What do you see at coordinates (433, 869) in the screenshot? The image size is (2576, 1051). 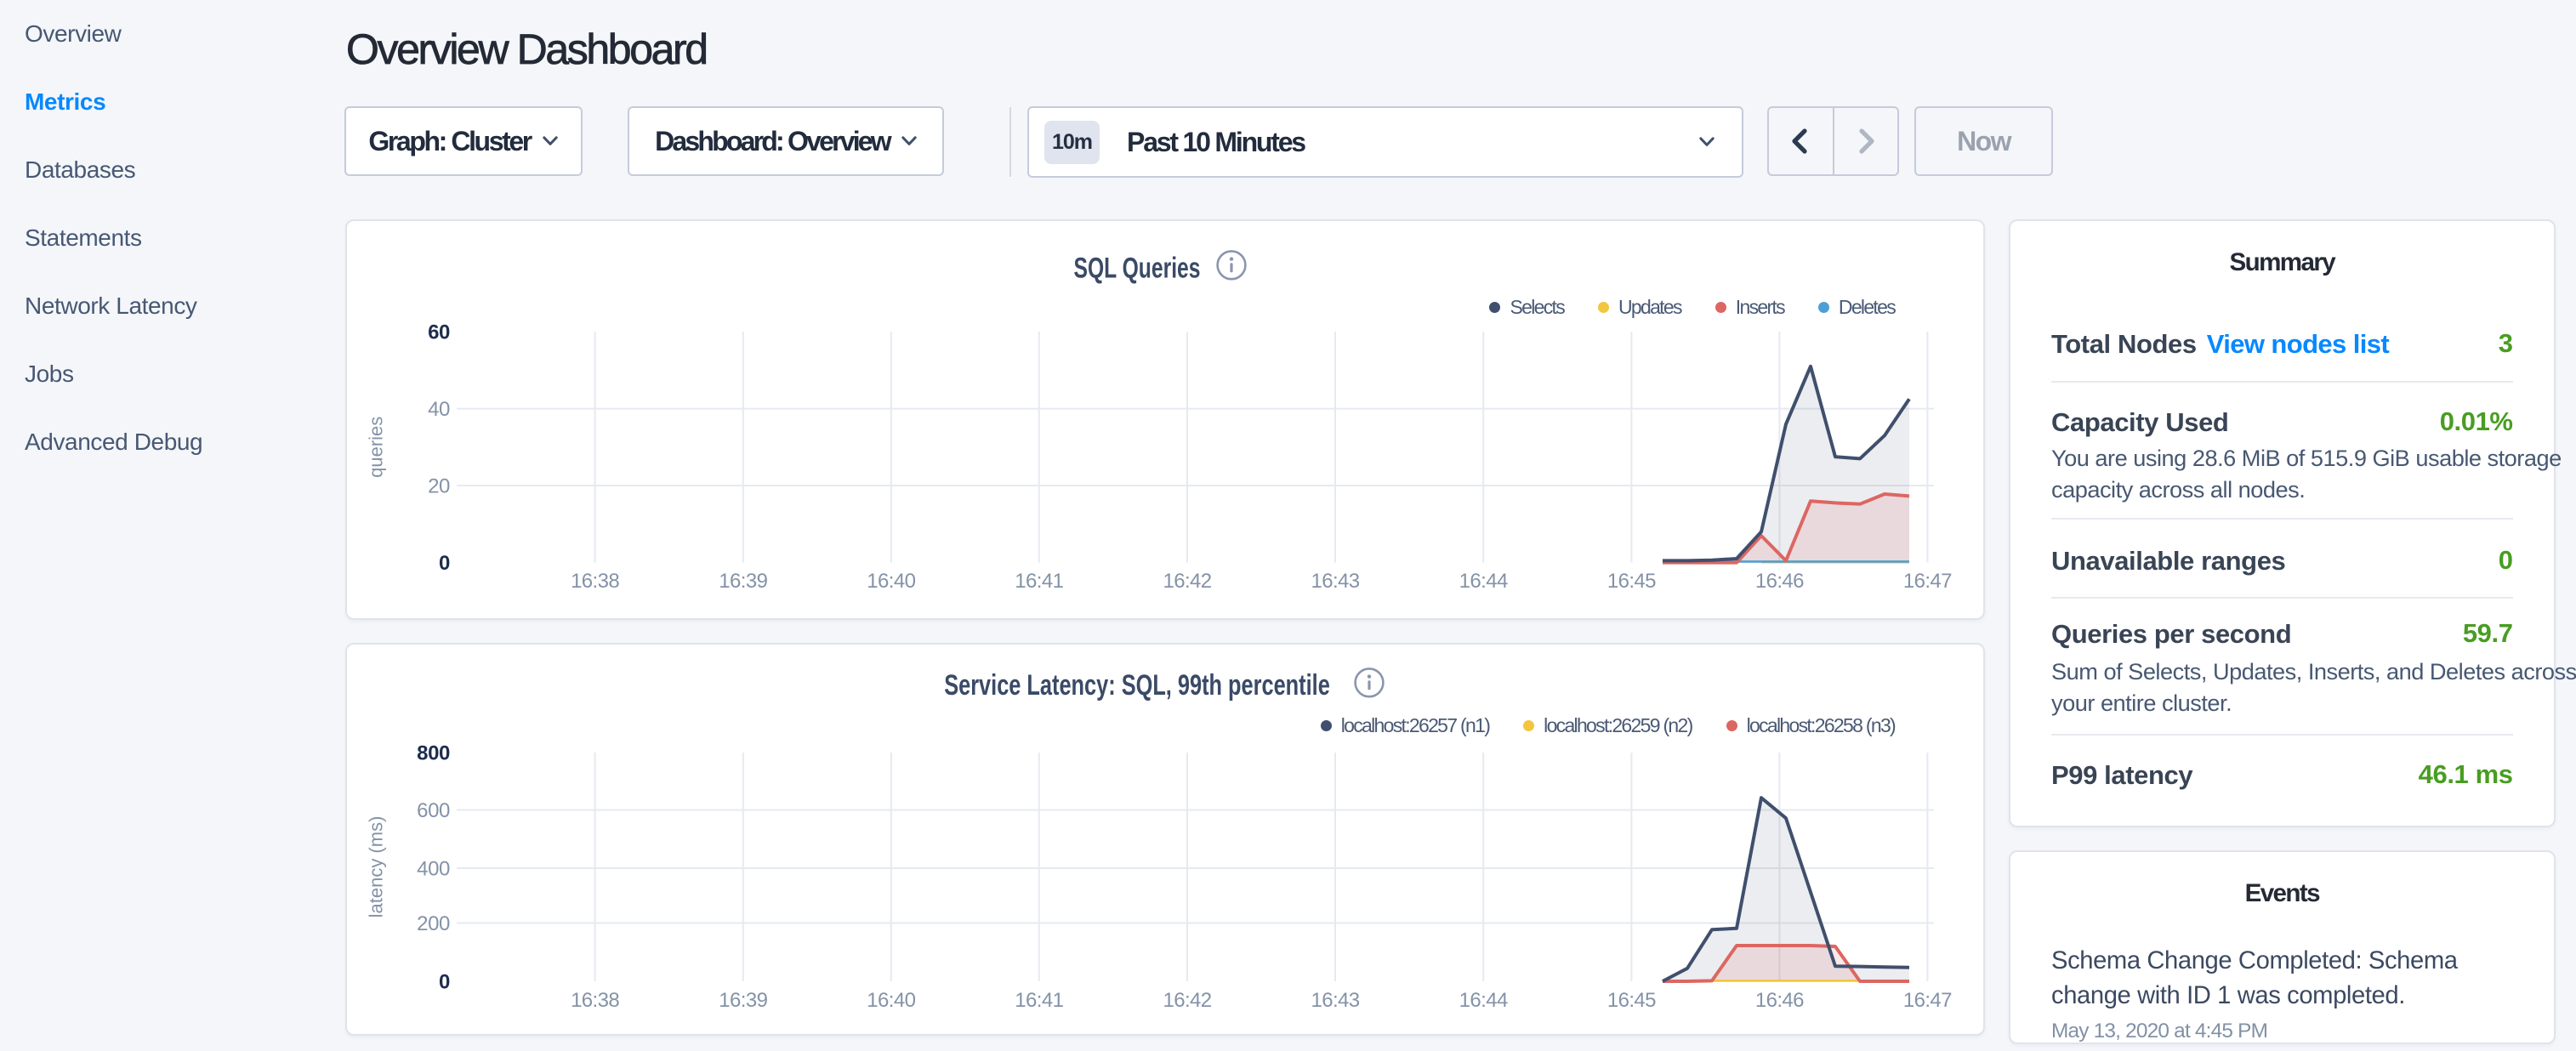 I see `svg-text: 400` at bounding box center [433, 869].